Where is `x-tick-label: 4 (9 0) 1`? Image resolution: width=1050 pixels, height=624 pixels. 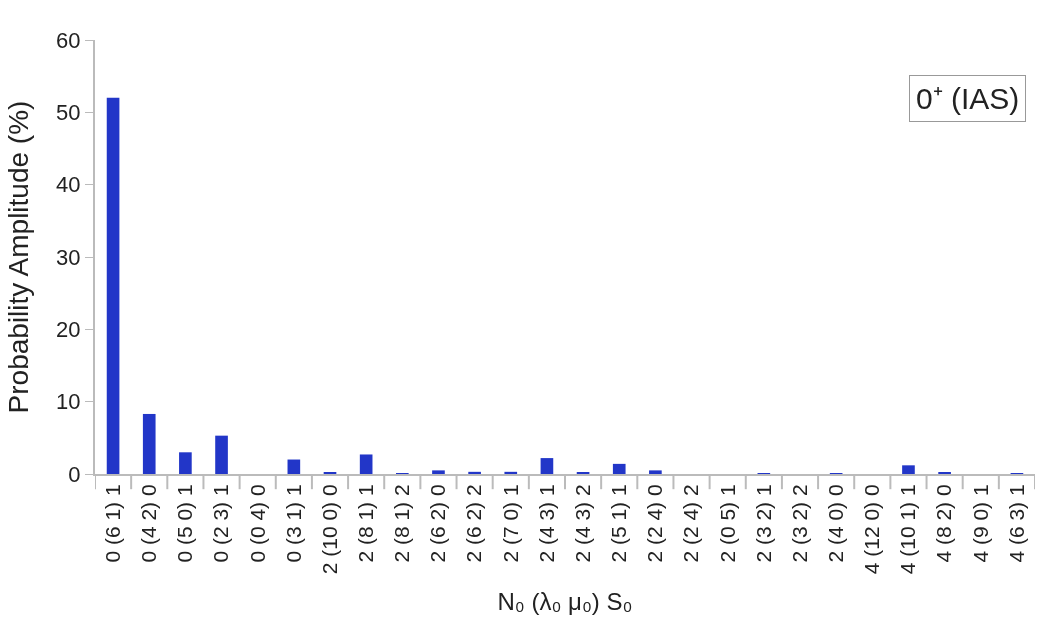
x-tick-label: 4 (9 0) 1 is located at coordinates (980, 523).